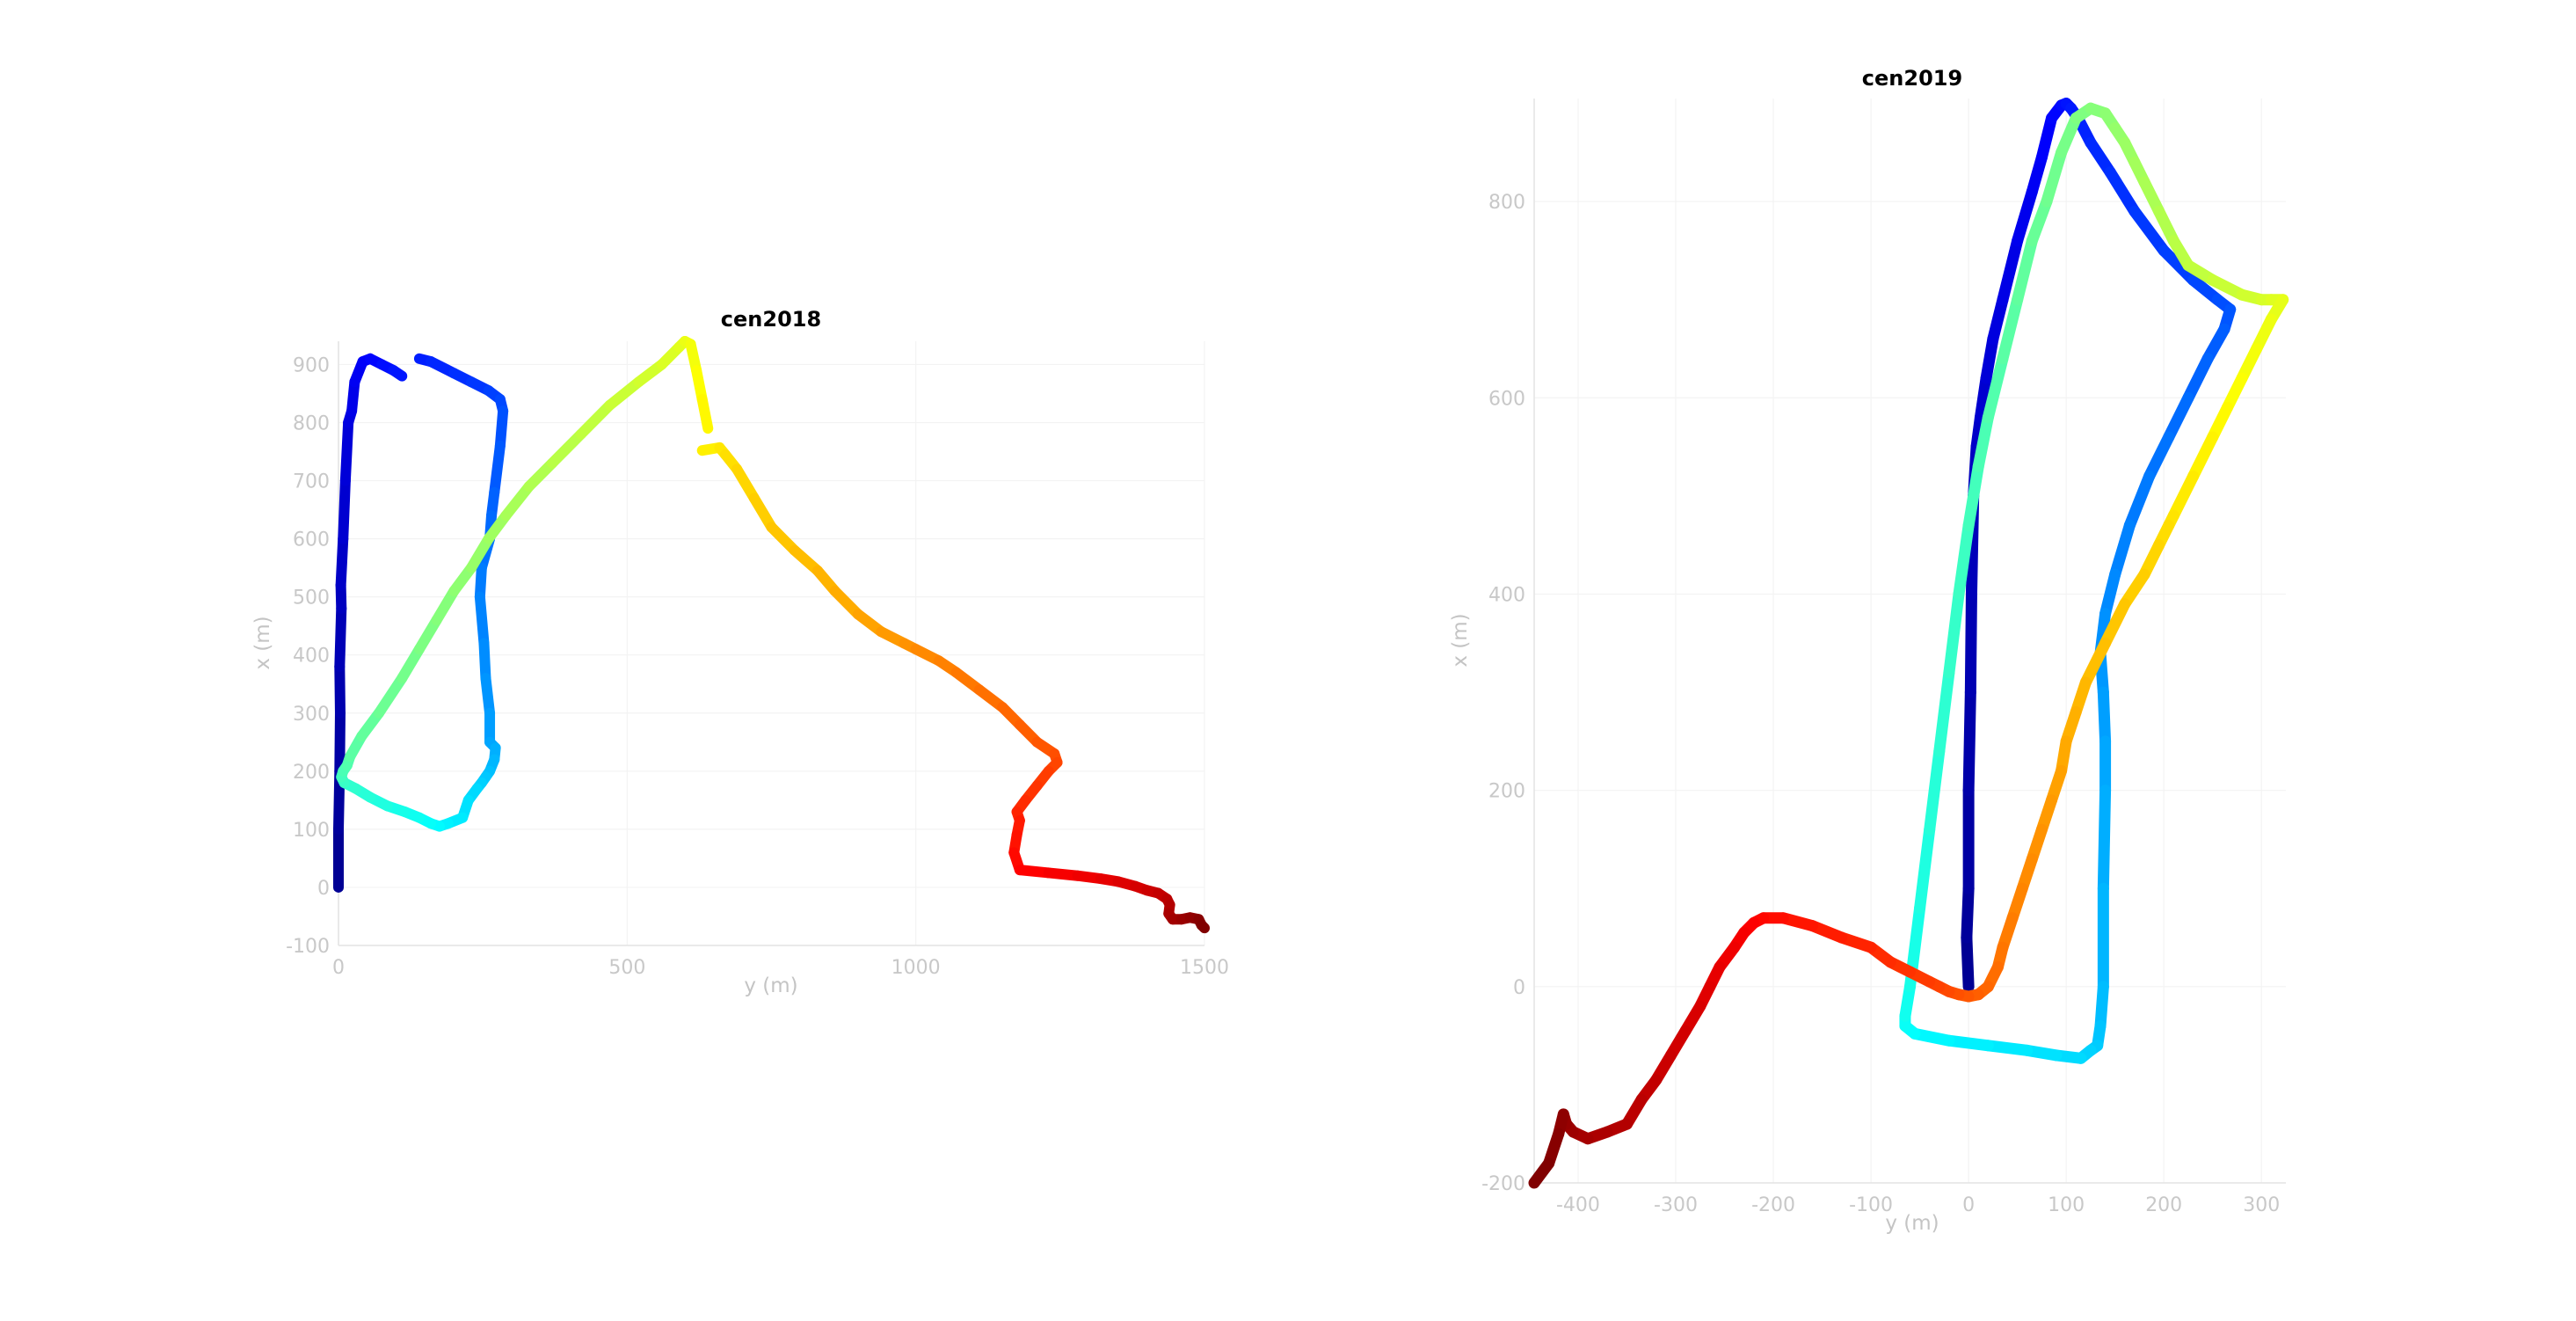 This screenshot has height=1321, width=2576. I want to click on x-tick-label: 1500, so click(1204, 968).